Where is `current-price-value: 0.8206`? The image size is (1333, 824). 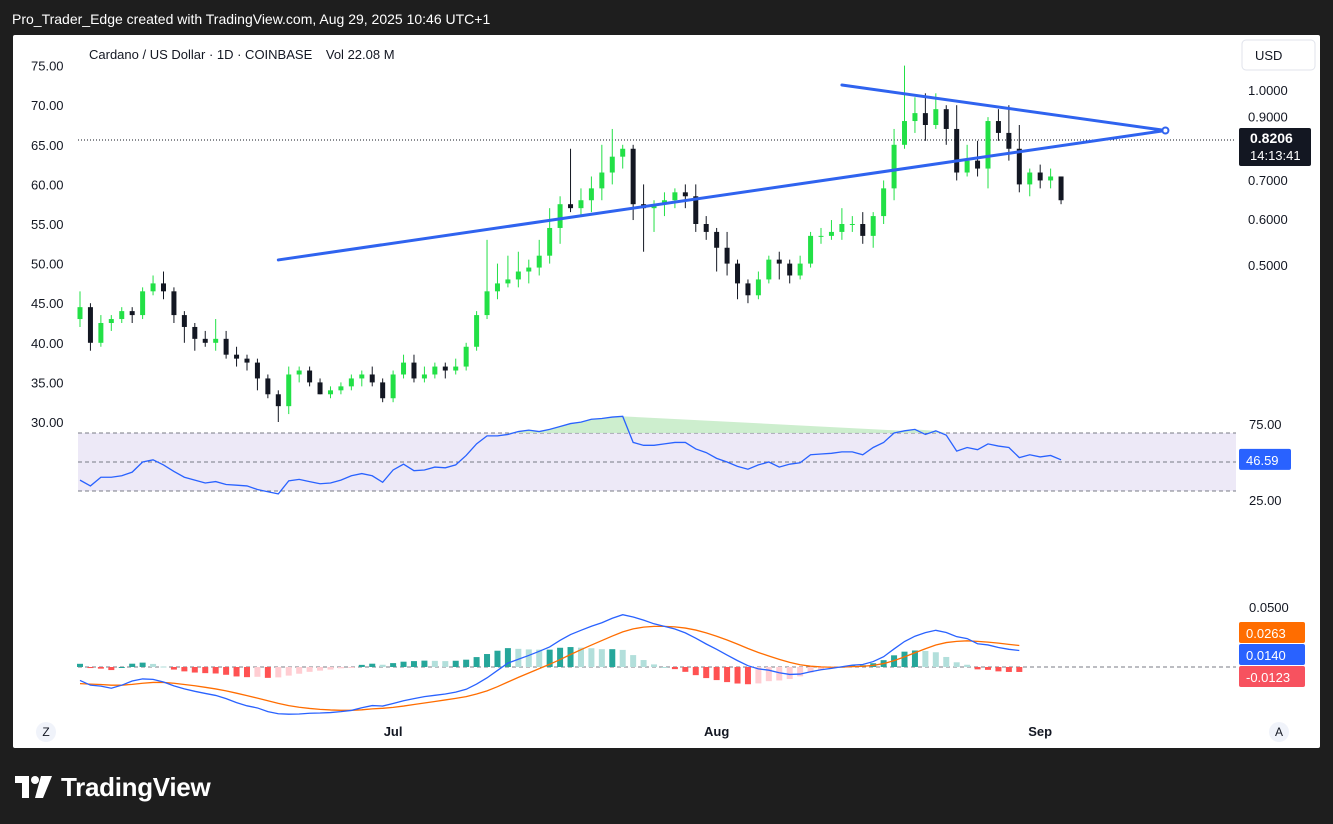 current-price-value: 0.8206 is located at coordinates (1271, 138).